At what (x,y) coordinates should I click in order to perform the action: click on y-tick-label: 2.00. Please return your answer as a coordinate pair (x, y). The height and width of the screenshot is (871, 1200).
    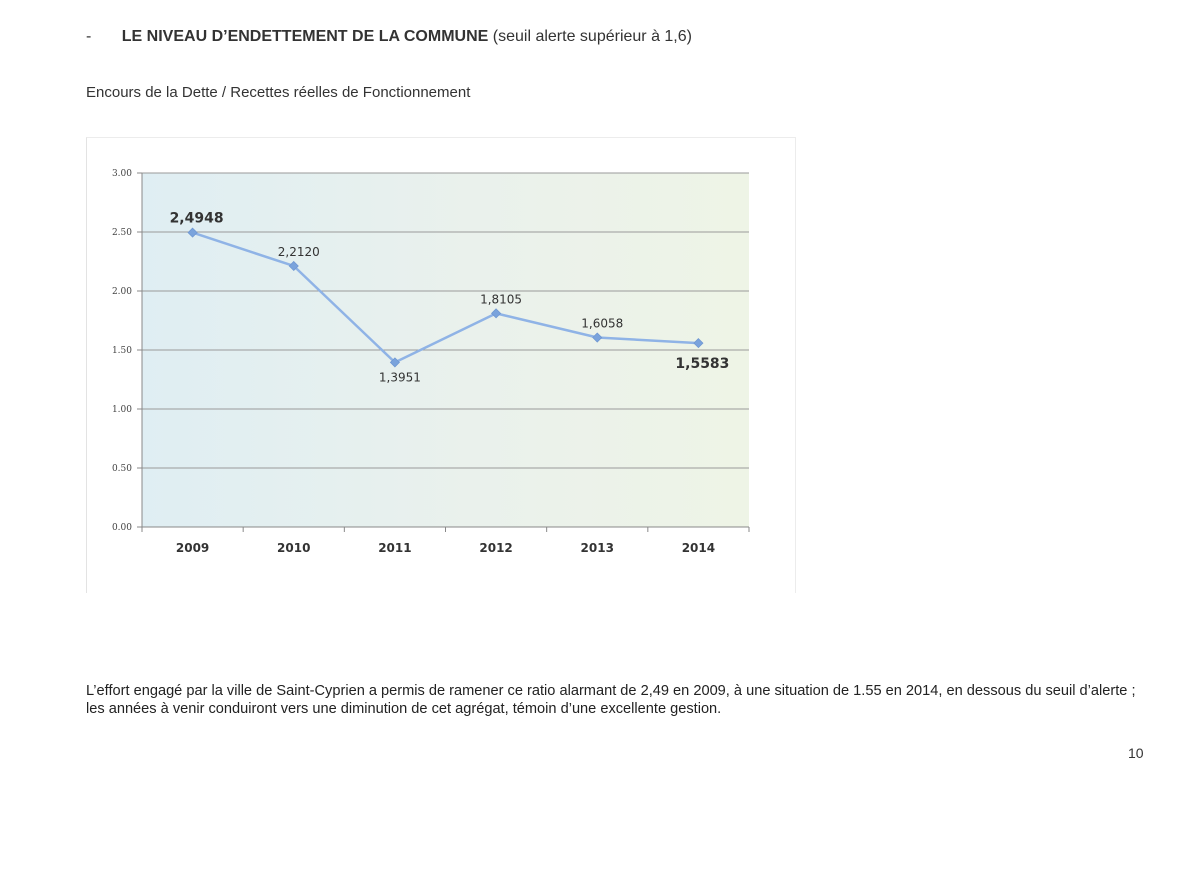
    Looking at the image, I should click on (122, 292).